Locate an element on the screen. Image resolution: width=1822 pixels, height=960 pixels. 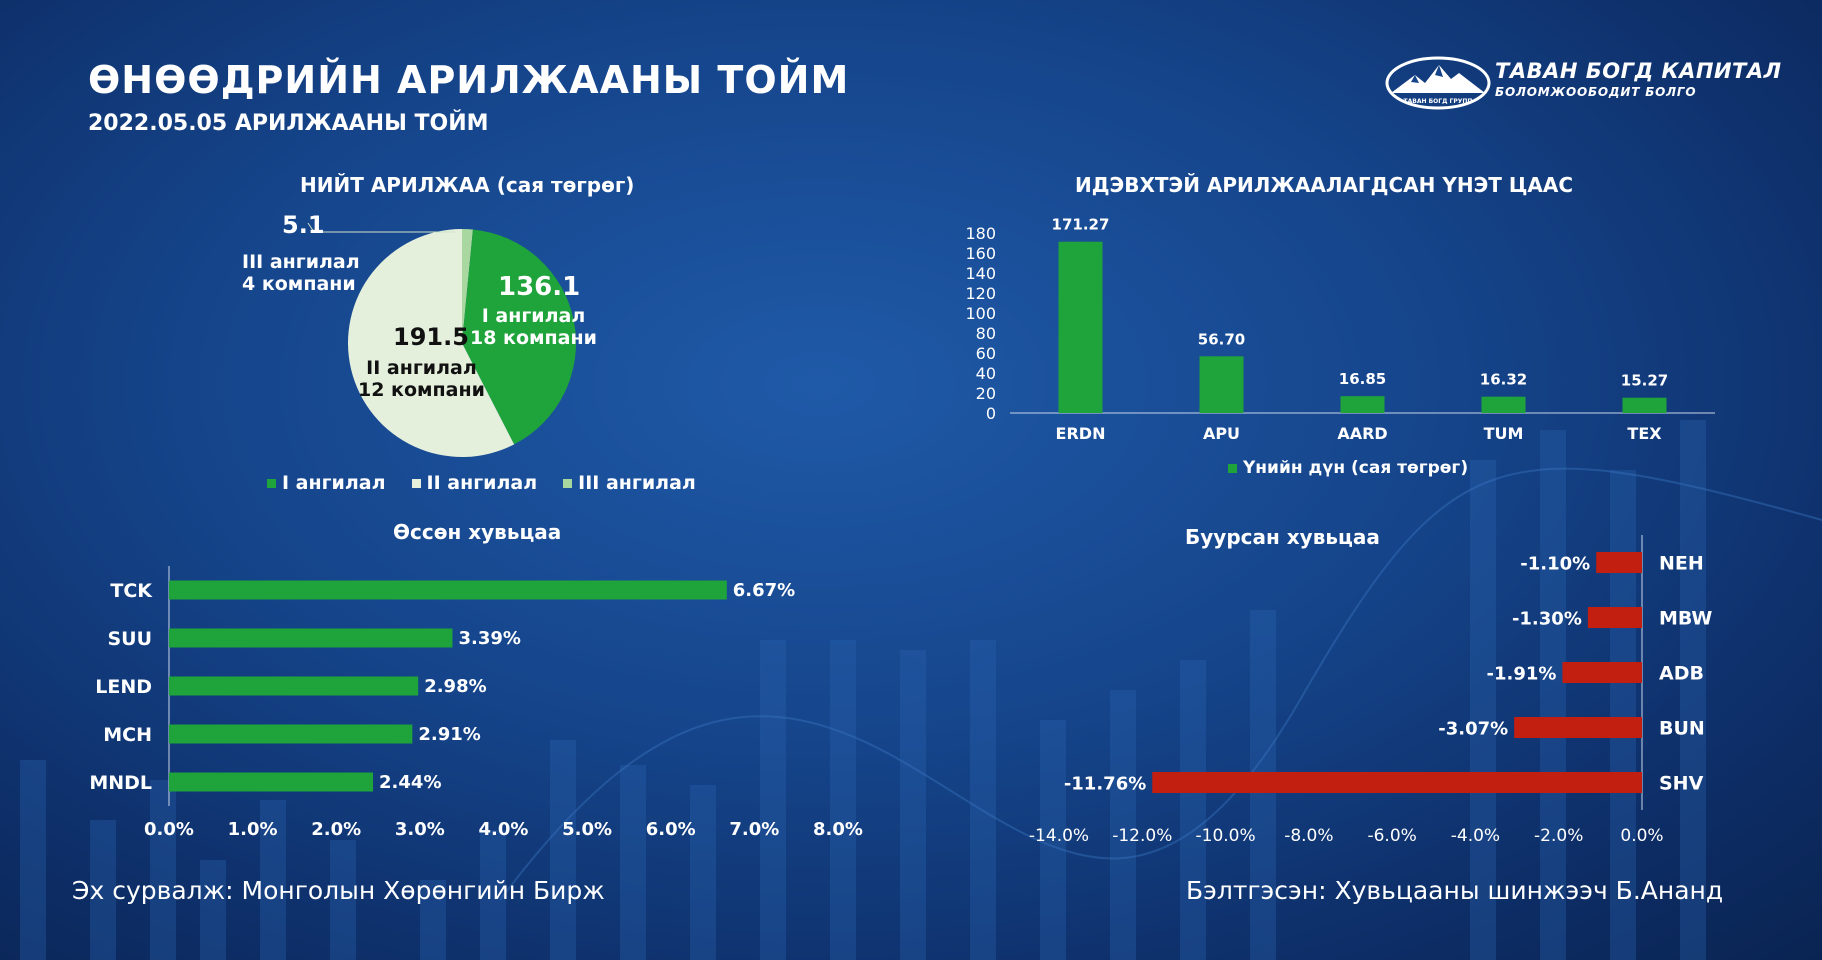
pie-value-label-II: 191.5 is located at coordinates (431, 337).